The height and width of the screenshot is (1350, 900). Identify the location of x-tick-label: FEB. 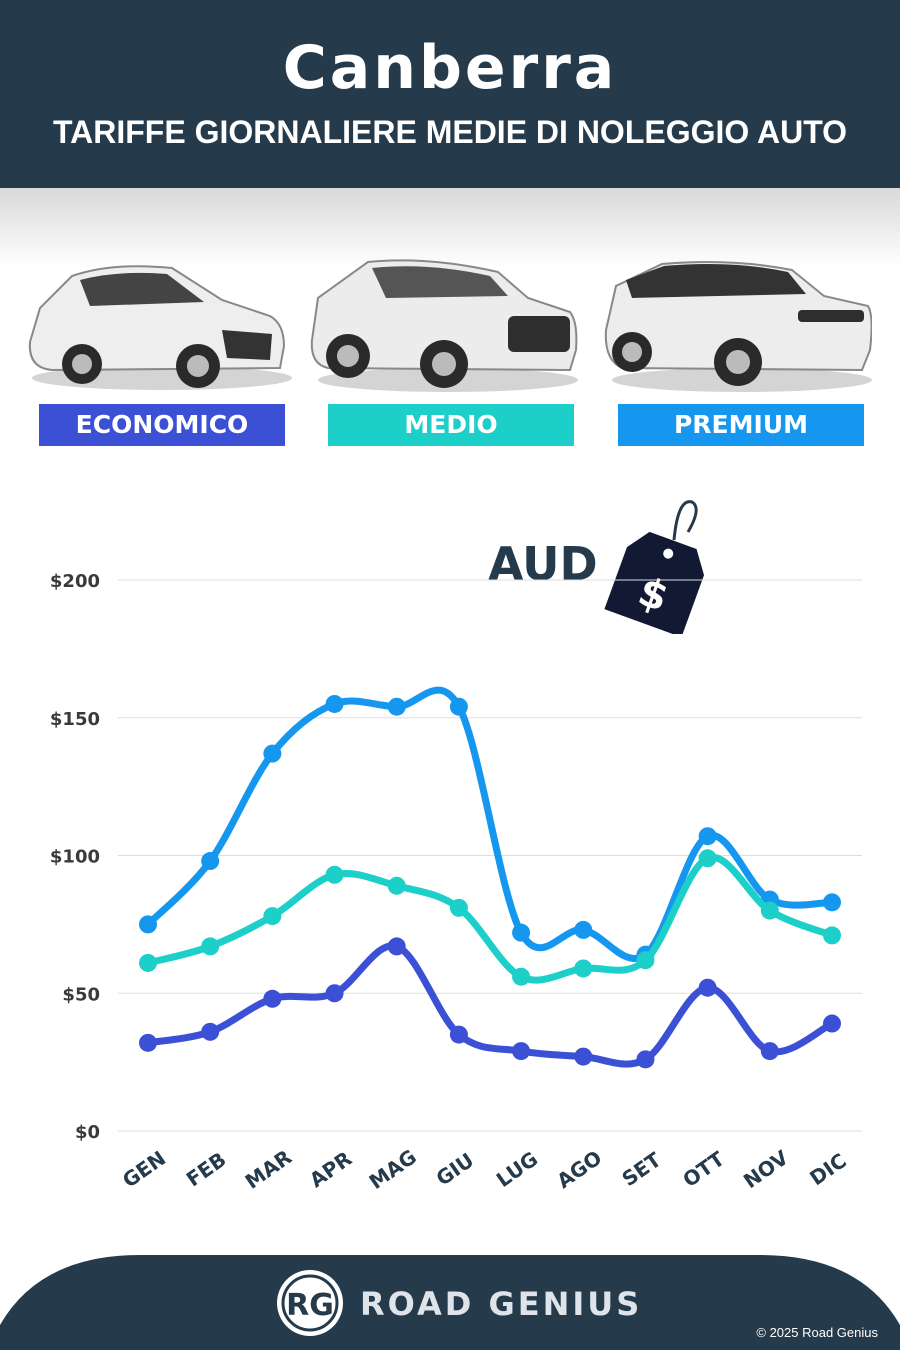
(206, 1169).